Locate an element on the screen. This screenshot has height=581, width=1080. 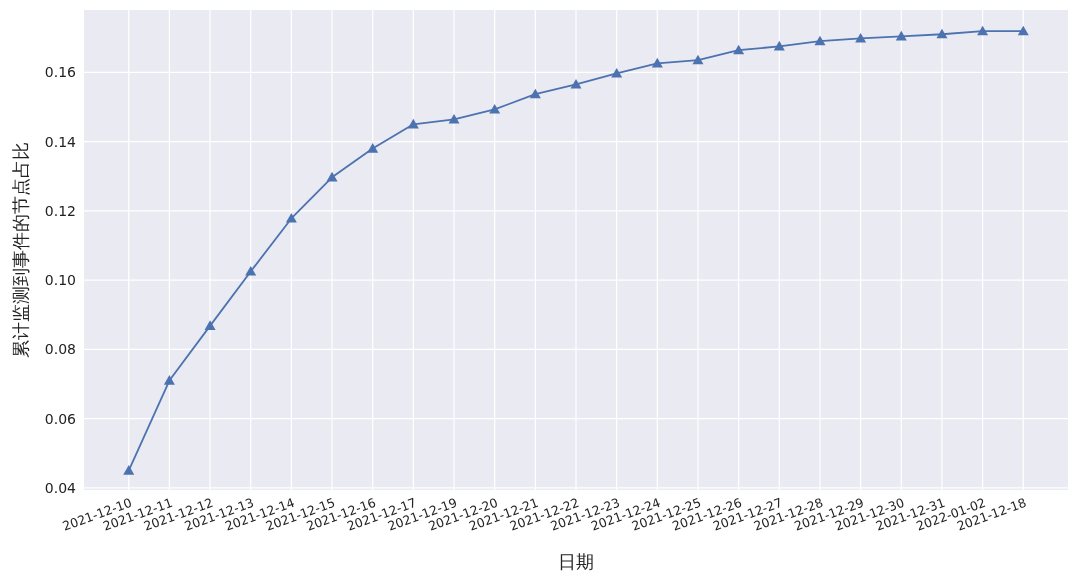
y-tick-label: 0.14 is located at coordinates (60, 141).